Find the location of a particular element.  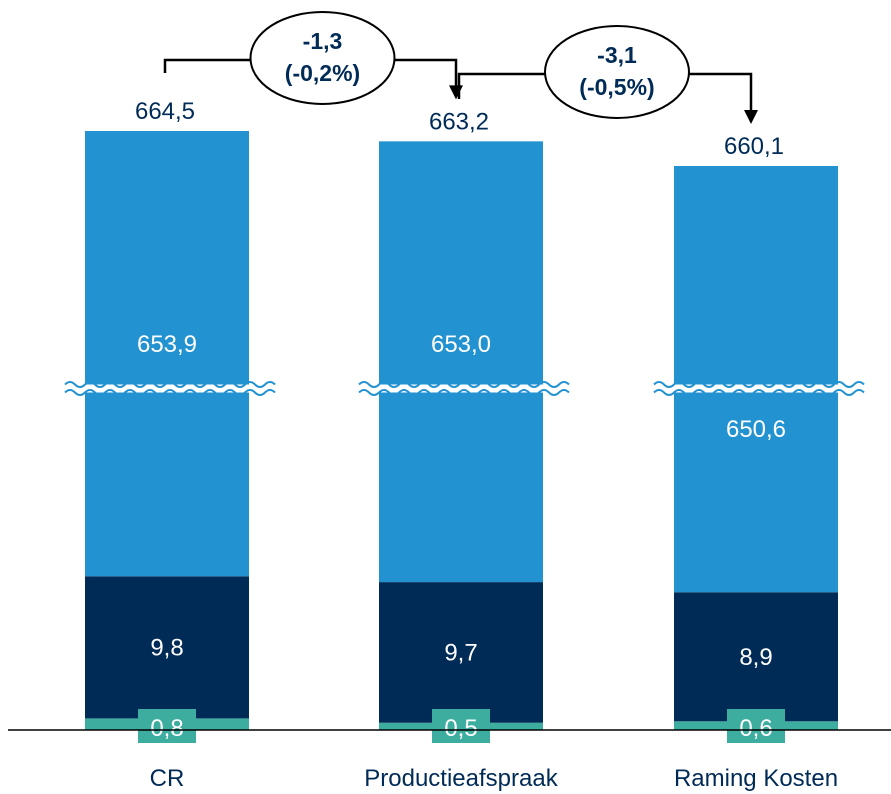

data-label: 0,6 is located at coordinates (755, 728).